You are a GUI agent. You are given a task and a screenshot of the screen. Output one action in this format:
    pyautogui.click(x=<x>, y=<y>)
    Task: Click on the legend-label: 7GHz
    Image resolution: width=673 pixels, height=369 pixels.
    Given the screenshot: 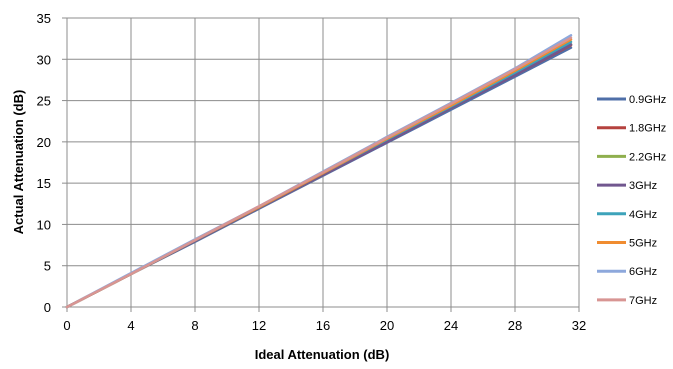 What is the action you would take?
    pyautogui.click(x=643, y=301)
    